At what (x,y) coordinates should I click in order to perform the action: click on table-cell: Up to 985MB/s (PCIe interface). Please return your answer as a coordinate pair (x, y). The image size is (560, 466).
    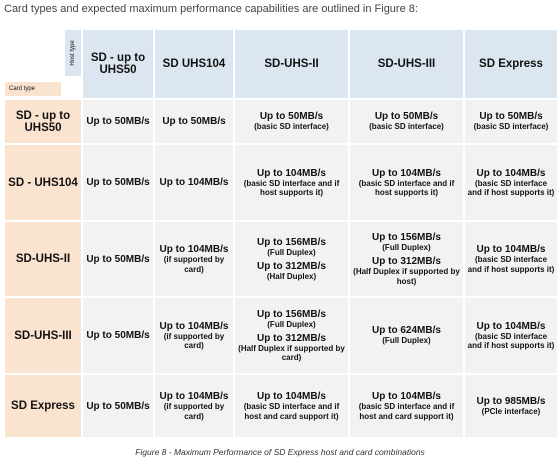
    Looking at the image, I should click on (511, 406).